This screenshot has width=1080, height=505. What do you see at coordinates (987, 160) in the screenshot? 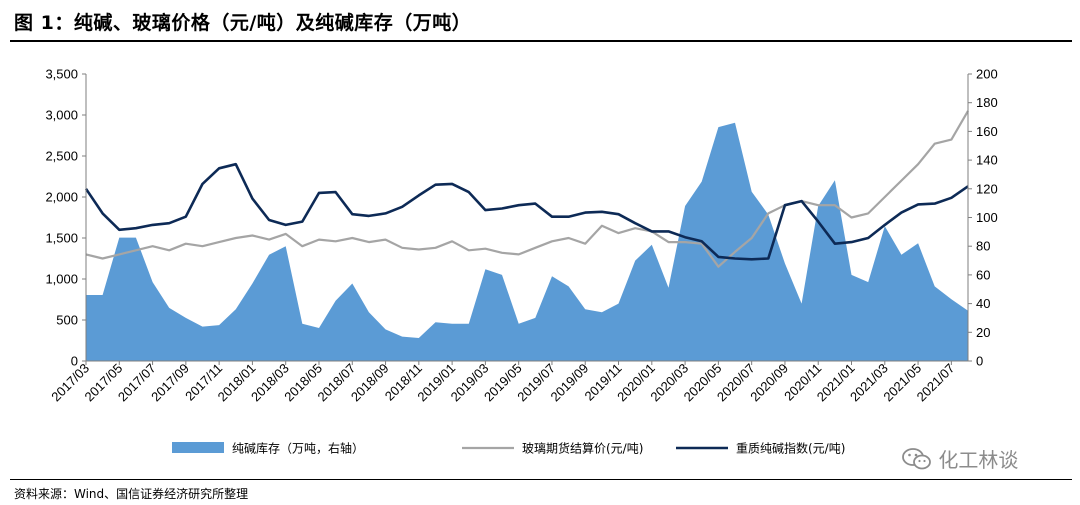
I see `y-right-tick-label: 140` at bounding box center [987, 160].